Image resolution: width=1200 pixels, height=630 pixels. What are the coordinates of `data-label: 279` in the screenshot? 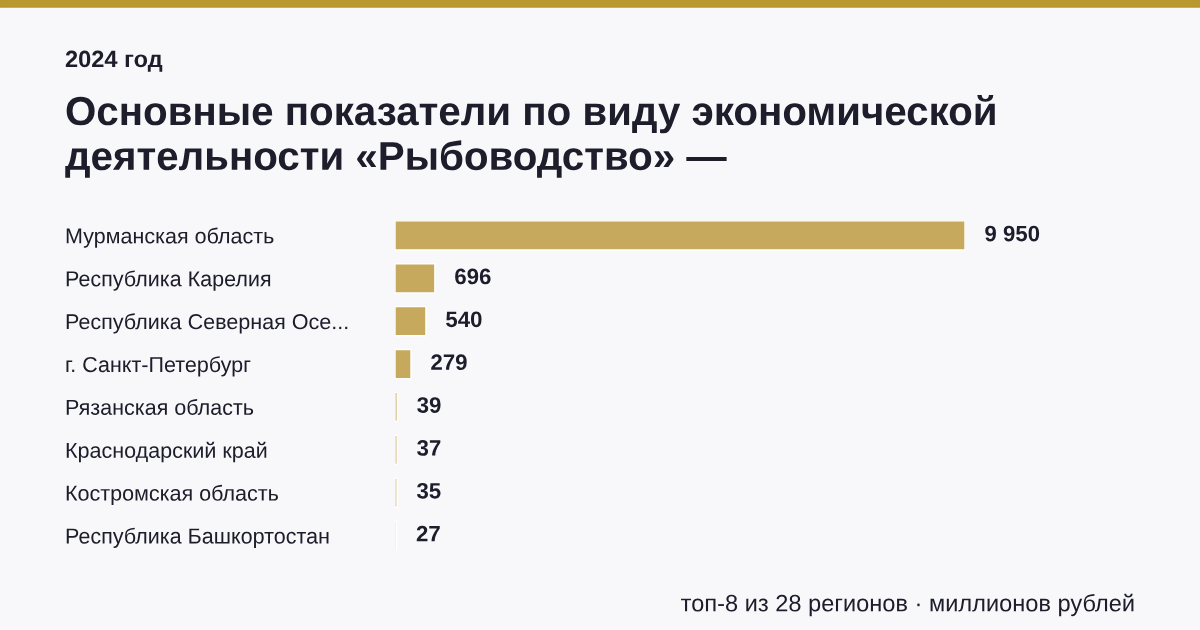 It's located at (449, 362).